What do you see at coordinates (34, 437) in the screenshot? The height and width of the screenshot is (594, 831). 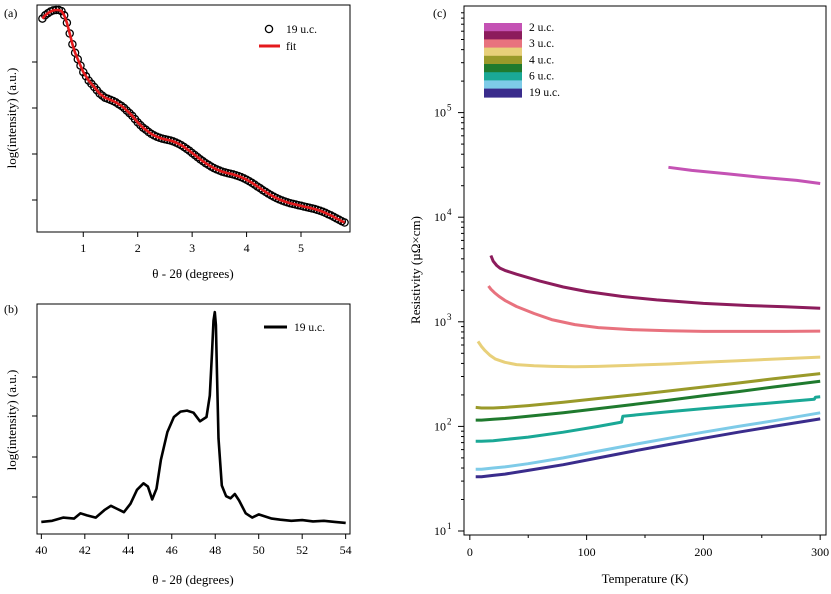 I see `panel-b-y-ticks` at bounding box center [34, 437].